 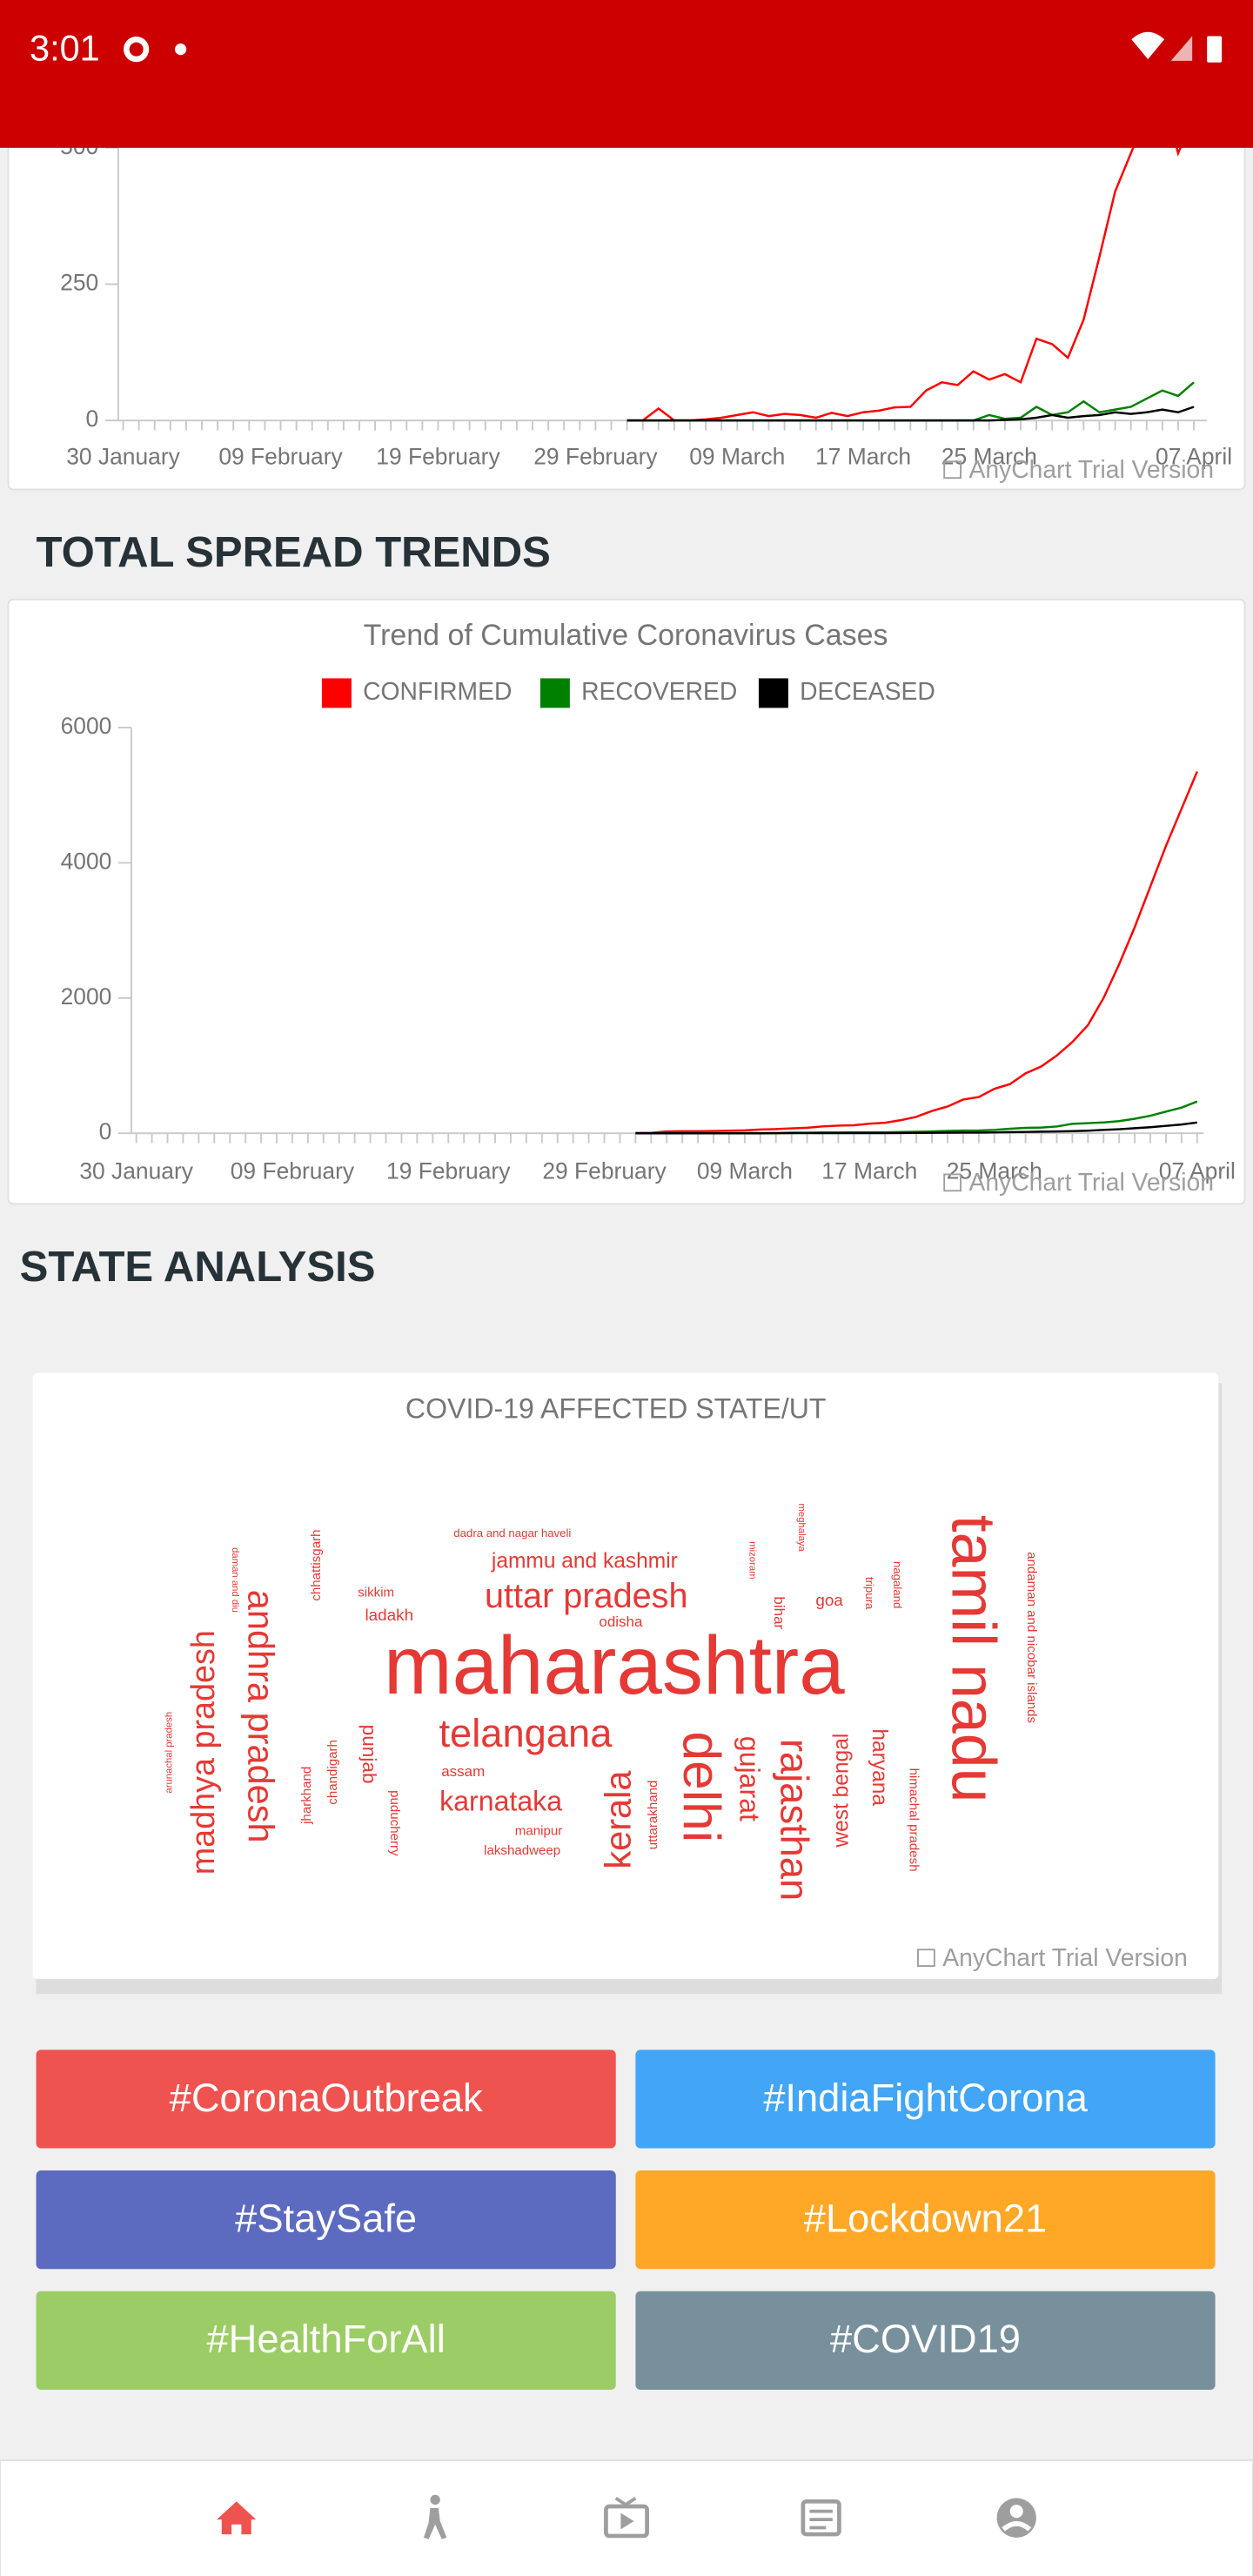 I want to click on word: madhya pradesh, so click(x=202, y=1752).